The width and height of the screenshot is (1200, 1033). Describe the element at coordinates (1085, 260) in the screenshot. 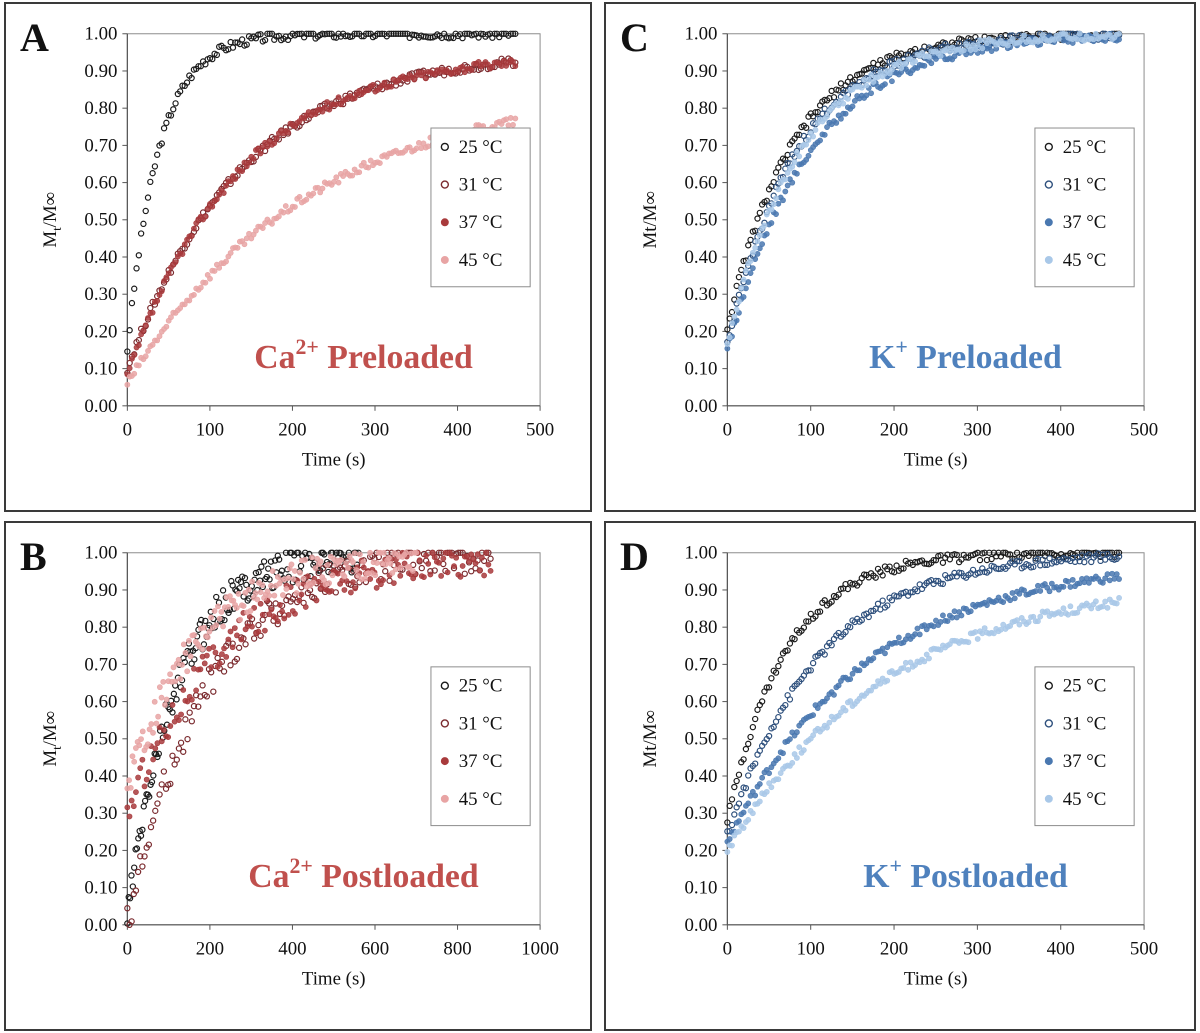

I see `legend-label: 45 °C` at that location.